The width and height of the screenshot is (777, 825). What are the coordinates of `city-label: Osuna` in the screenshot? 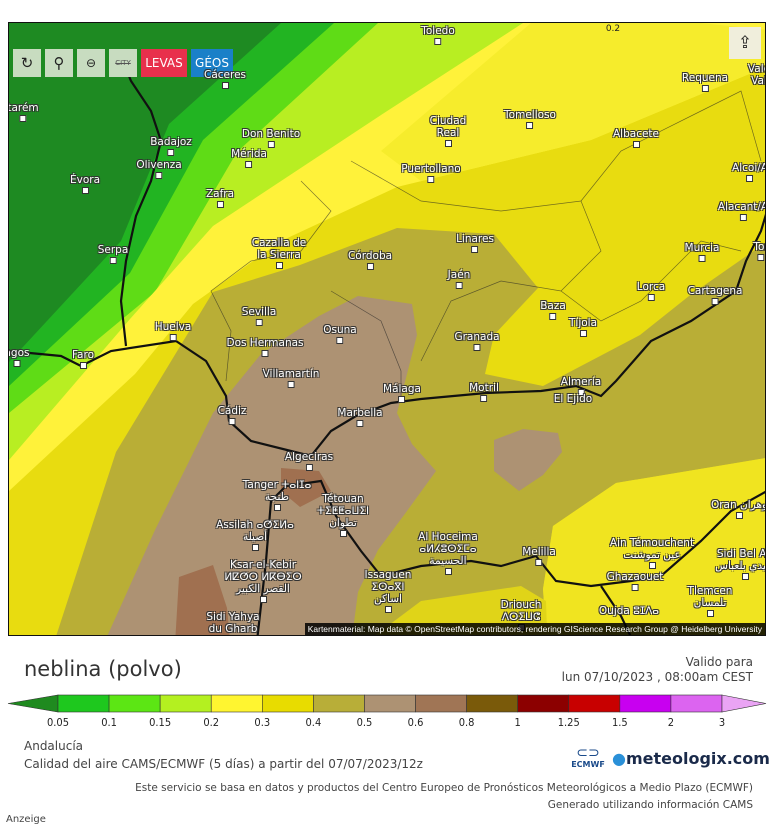 It's located at (339, 334).